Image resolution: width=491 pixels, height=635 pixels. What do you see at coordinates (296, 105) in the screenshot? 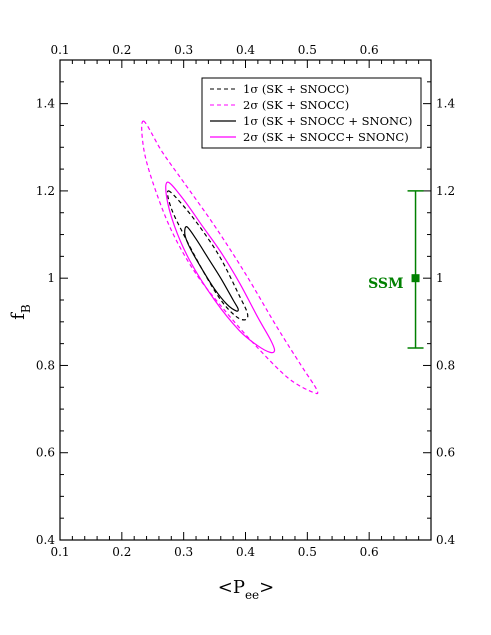
I see `legend-label-1: 2σ (SK + SNOCC)` at bounding box center [296, 105].